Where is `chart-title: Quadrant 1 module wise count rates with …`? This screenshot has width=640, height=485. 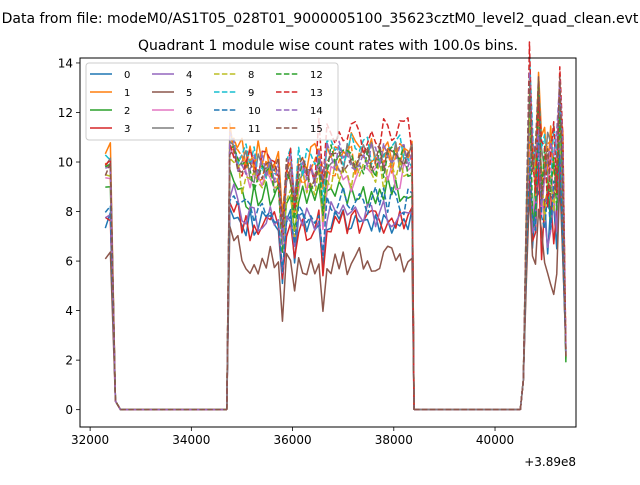
chart-title: Quadrant 1 module wise count rates with … is located at coordinates (328, 46).